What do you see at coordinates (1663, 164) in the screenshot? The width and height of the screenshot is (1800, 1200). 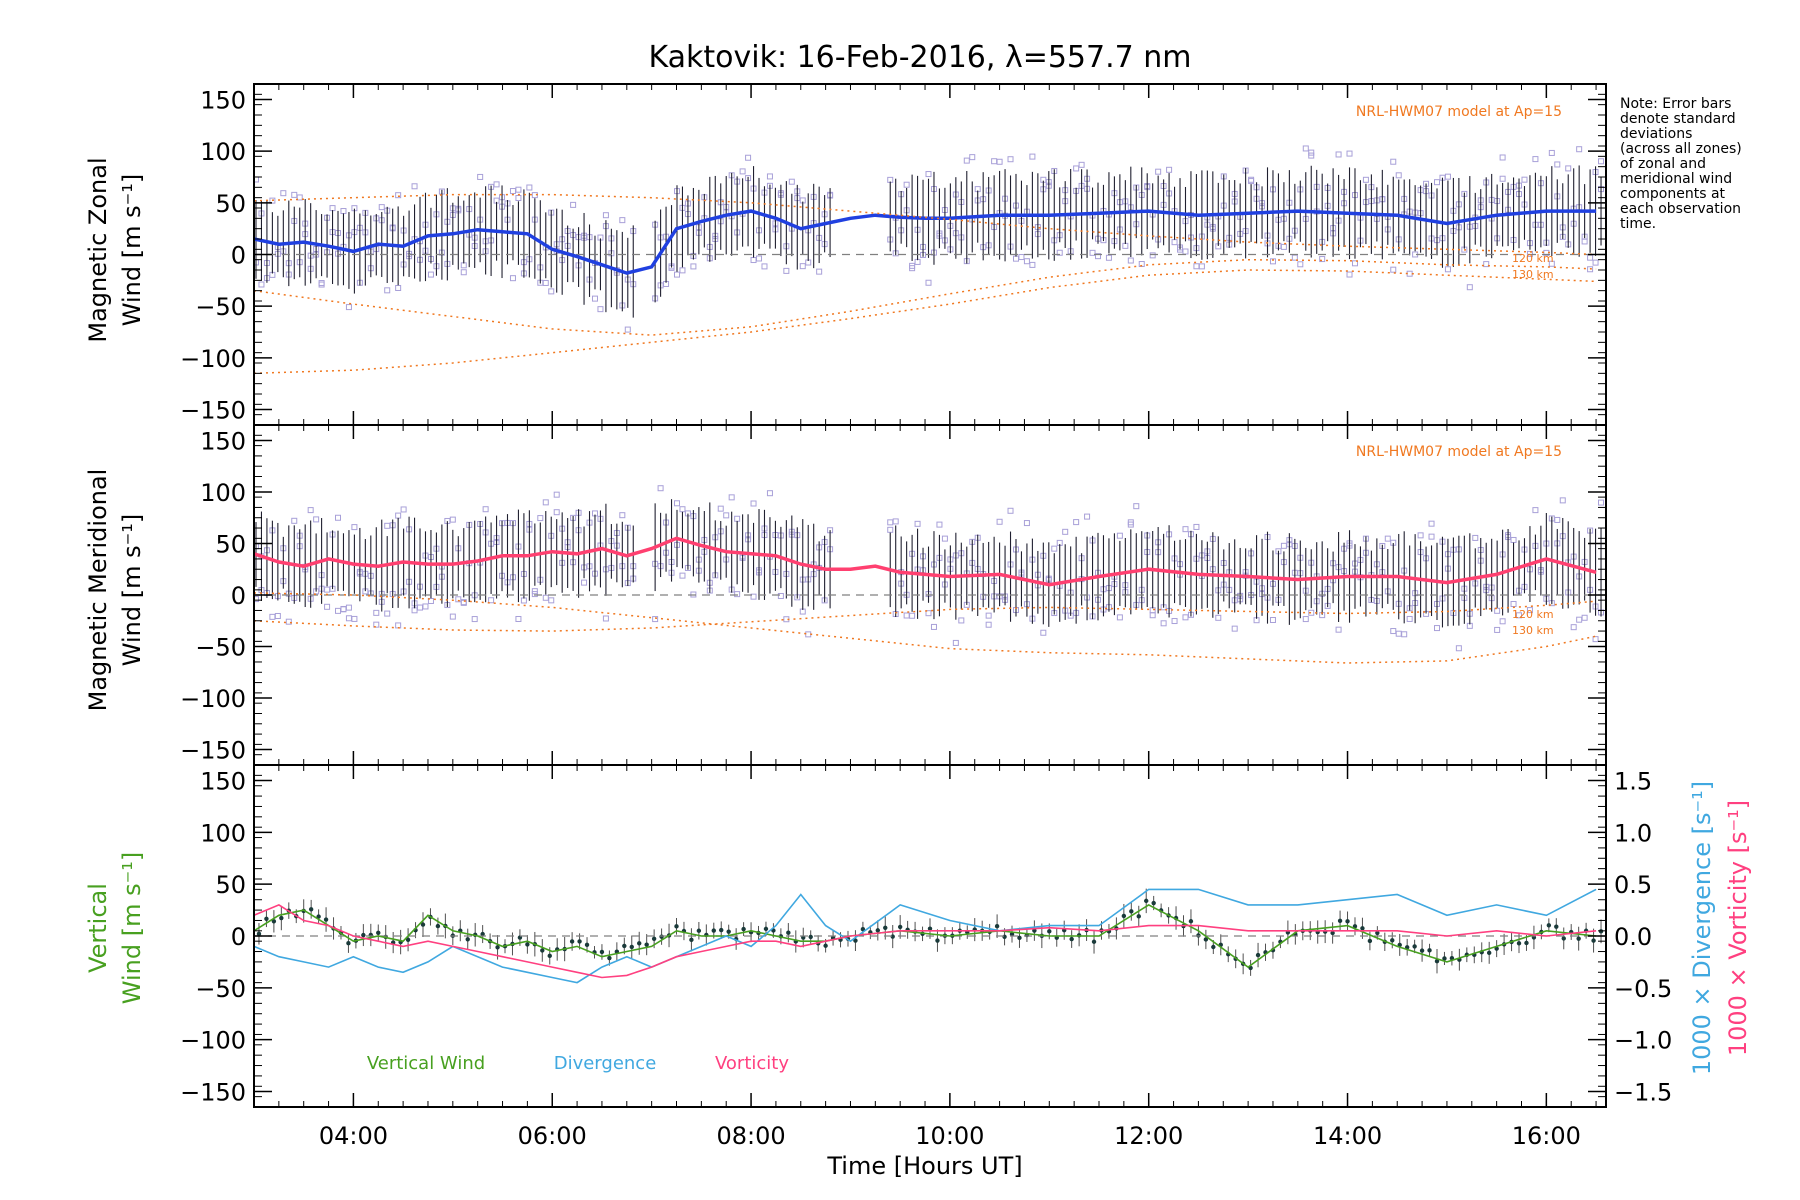 I see `note-line-4: of zonal and` at bounding box center [1663, 164].